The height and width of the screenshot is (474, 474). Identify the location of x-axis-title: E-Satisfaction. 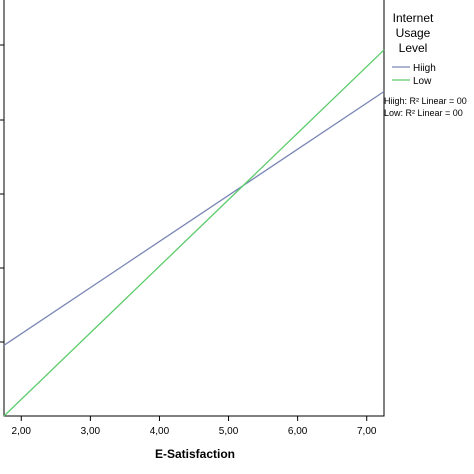
(195, 454).